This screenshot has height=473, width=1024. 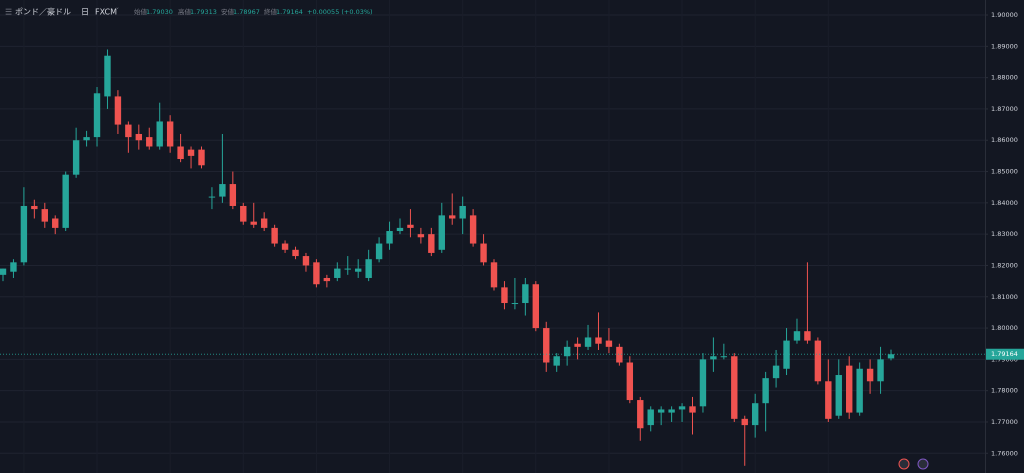 I want to click on last-price-label: 1.79164, so click(x=1004, y=354).